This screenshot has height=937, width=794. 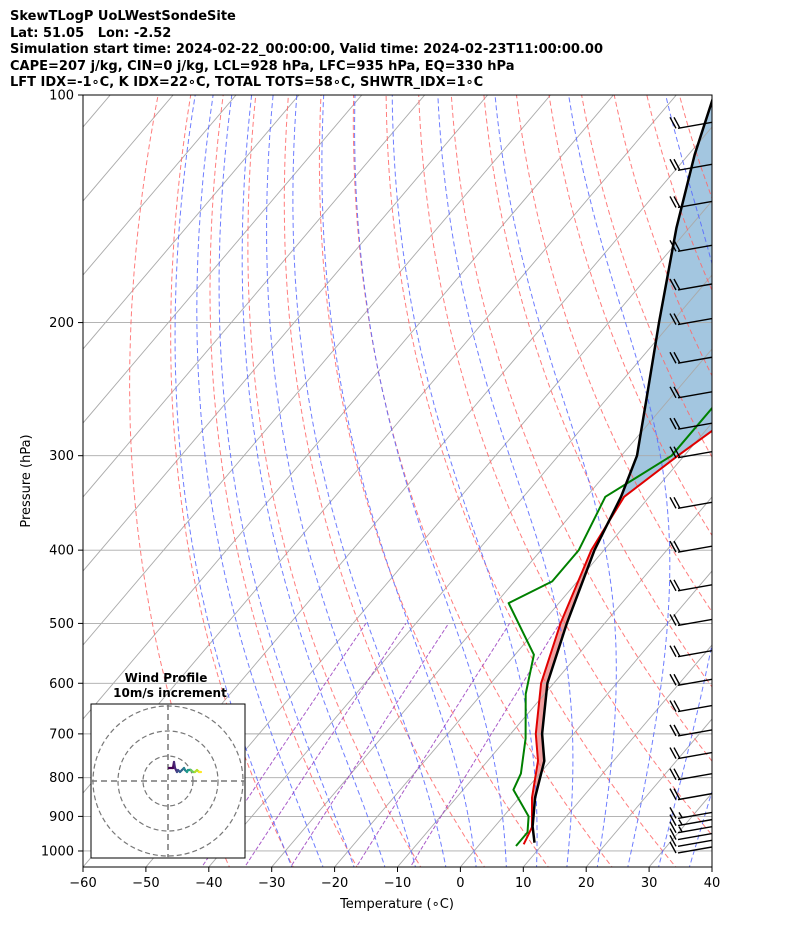 What do you see at coordinates (82, 883) in the screenshot?
I see `x-tick-label: −60` at bounding box center [82, 883].